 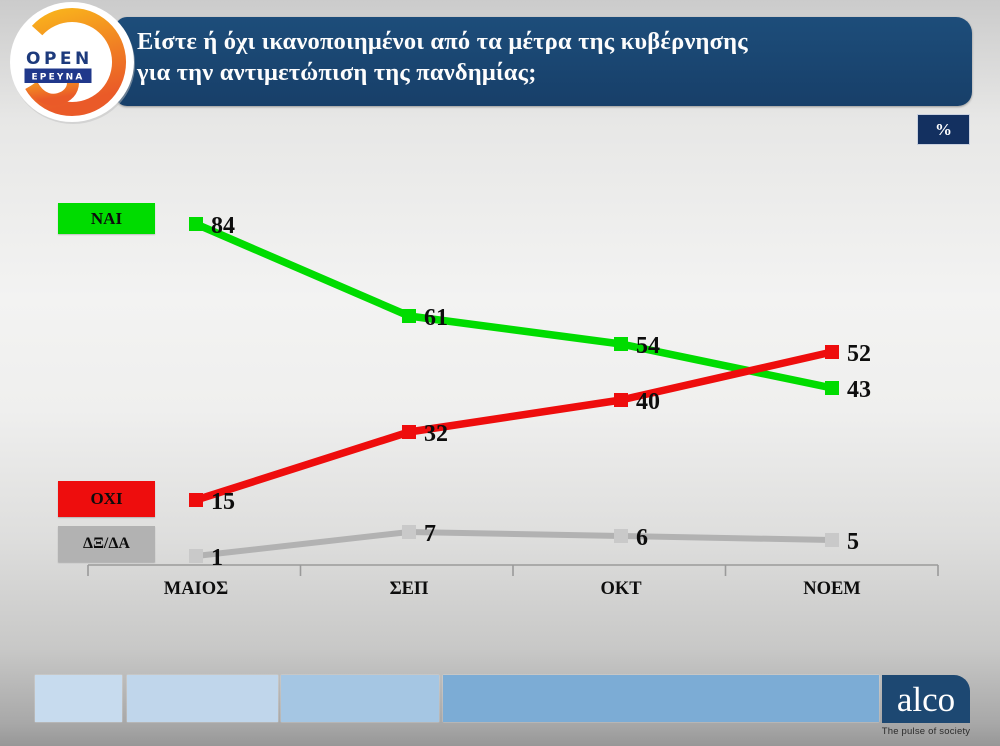 I want to click on open-ereyna-logo: OPEN ΕΡΕΥΝΑ, so click(x=72, y=63).